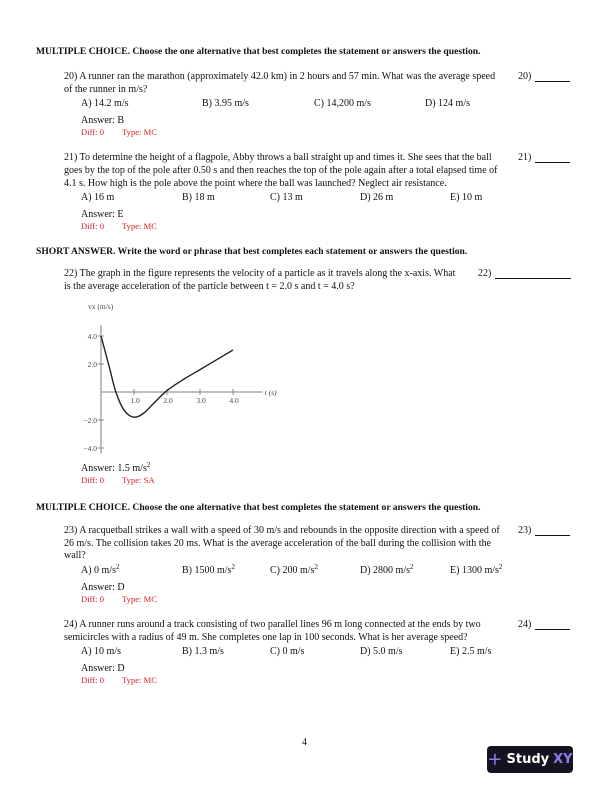 The image size is (612, 792). I want to click on question-number: 24), so click(525, 625).